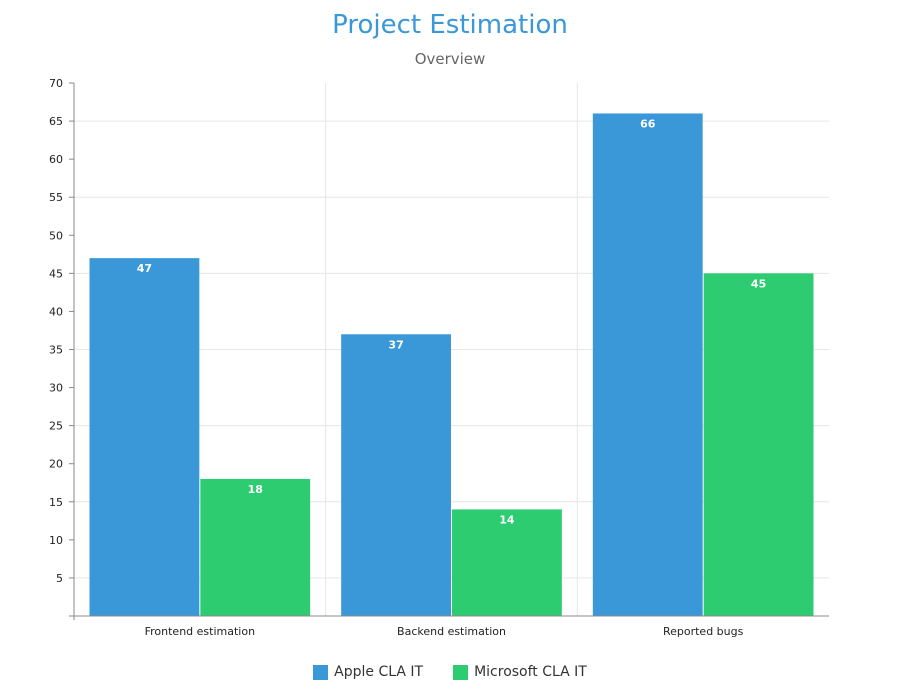 This screenshot has height=700, width=900. Describe the element at coordinates (450, 25) in the screenshot. I see `chart-title: Project Estimation` at that location.